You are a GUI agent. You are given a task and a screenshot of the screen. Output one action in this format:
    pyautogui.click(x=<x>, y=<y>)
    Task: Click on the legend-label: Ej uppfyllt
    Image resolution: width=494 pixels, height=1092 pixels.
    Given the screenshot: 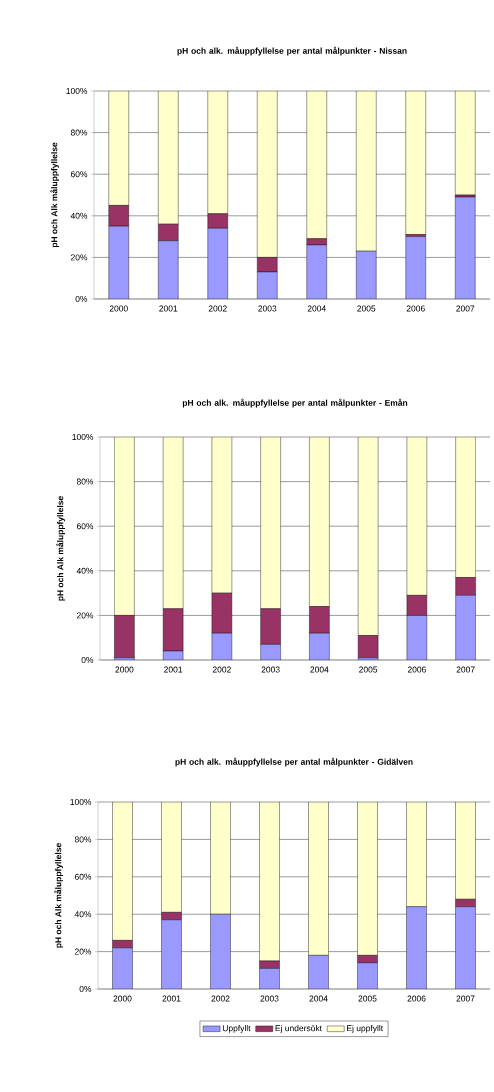 What is the action you would take?
    pyautogui.click(x=365, y=1028)
    